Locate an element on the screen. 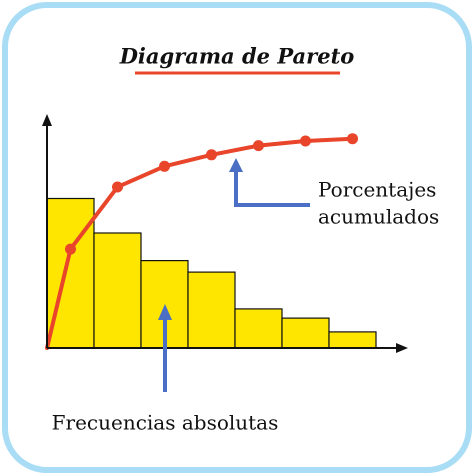 This screenshot has width=474, height=475. bar-label: Frecuencias absolutas is located at coordinates (165, 423).